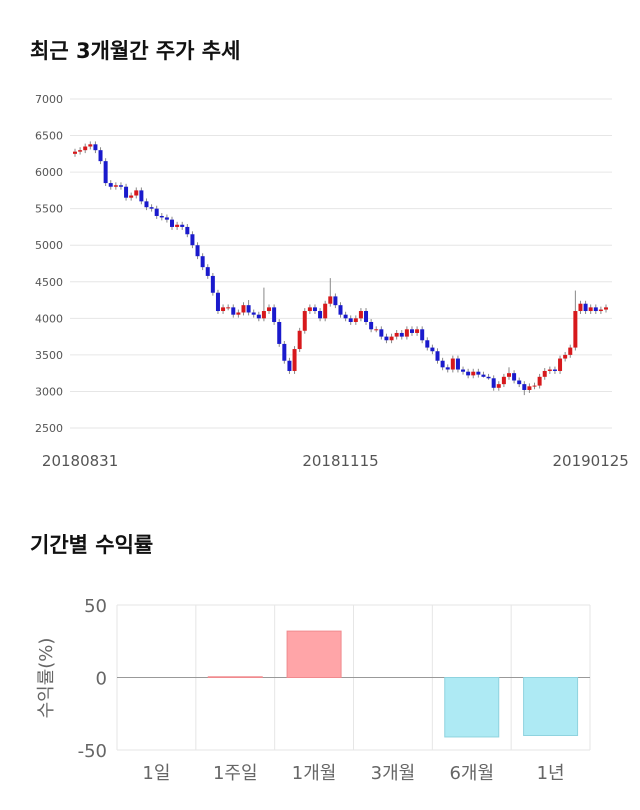 This screenshot has width=640, height=810. Describe the element at coordinates (49, 99) in the screenshot. I see `y-tick-label: 7000` at that location.